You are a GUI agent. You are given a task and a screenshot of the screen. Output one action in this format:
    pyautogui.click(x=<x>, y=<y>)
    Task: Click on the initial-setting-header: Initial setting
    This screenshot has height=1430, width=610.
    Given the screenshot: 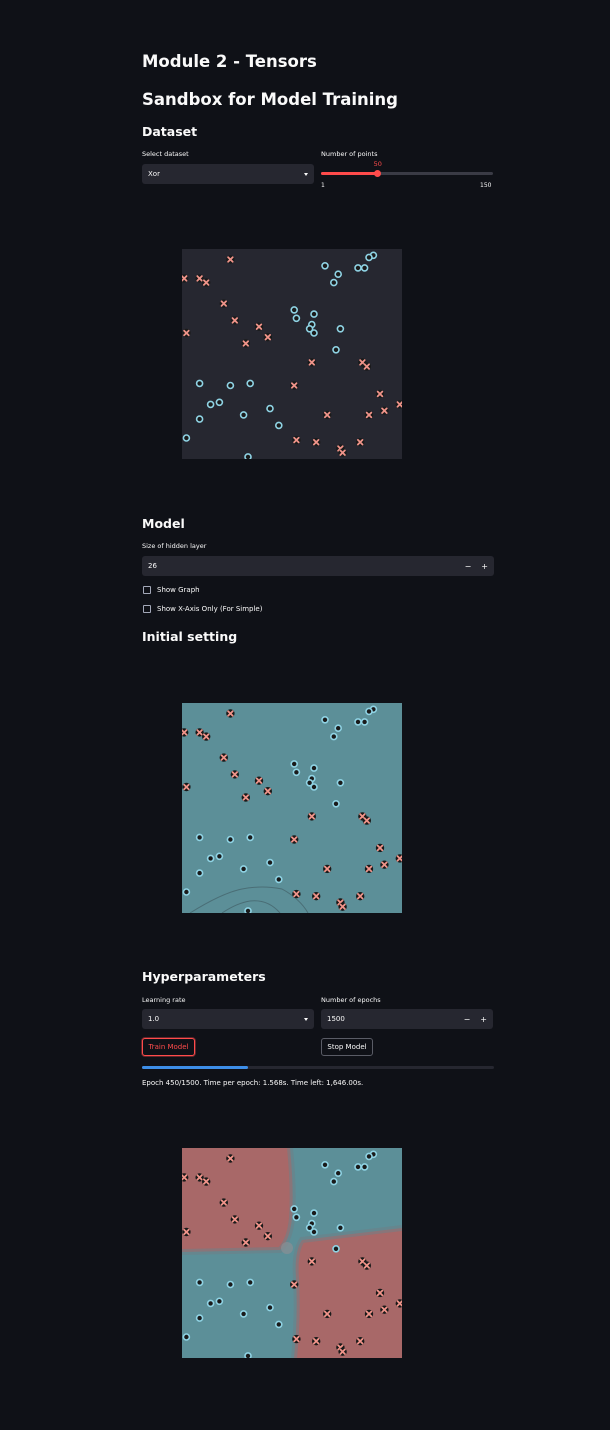 What is the action you would take?
    pyautogui.click(x=190, y=636)
    